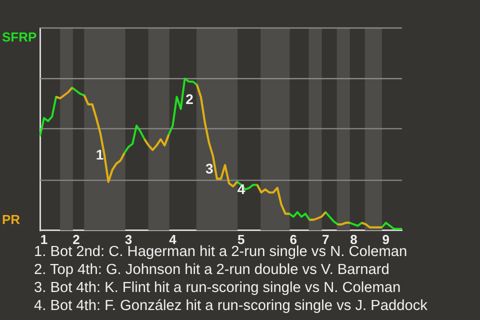 Image resolution: width=480 pixels, height=320 pixels. Describe the element at coordinates (294, 239) in the screenshot. I see `x-tick-label: 6` at that location.